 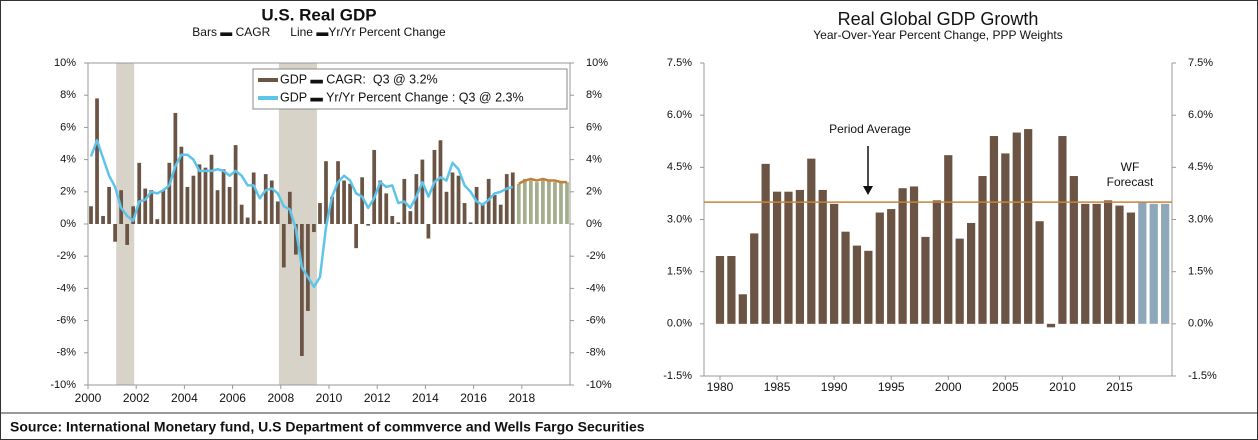 What do you see at coordinates (679, 63) in the screenshot?
I see `y-tick-label: 7.5%` at bounding box center [679, 63].